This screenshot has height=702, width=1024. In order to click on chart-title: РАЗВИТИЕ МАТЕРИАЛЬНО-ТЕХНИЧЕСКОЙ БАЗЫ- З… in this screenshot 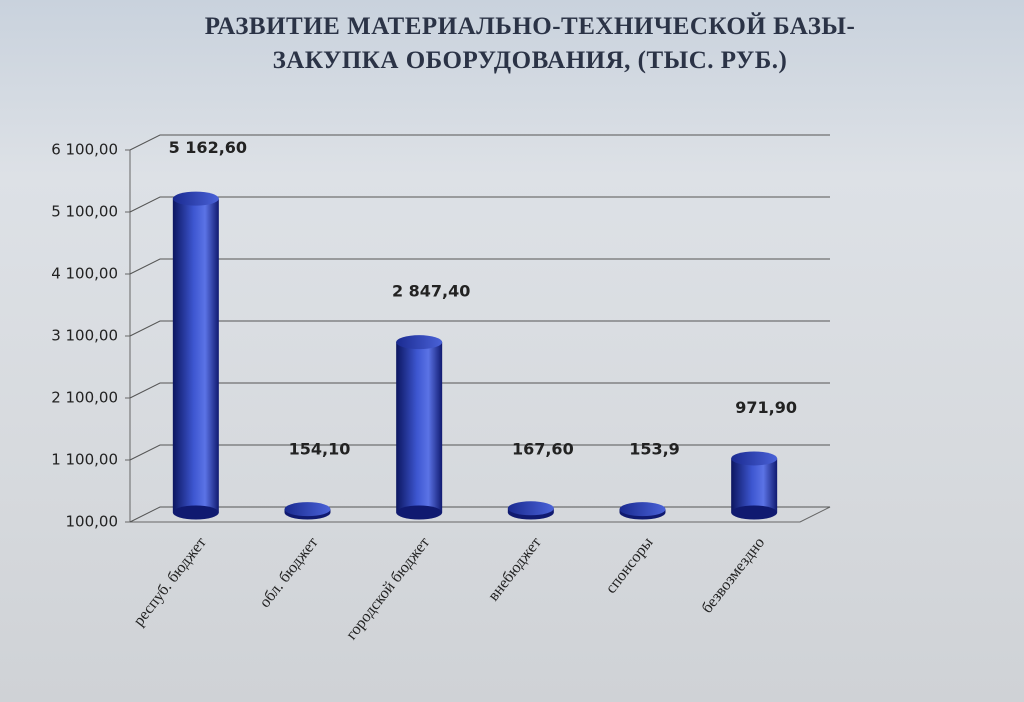, I will do `click(530, 43)`.